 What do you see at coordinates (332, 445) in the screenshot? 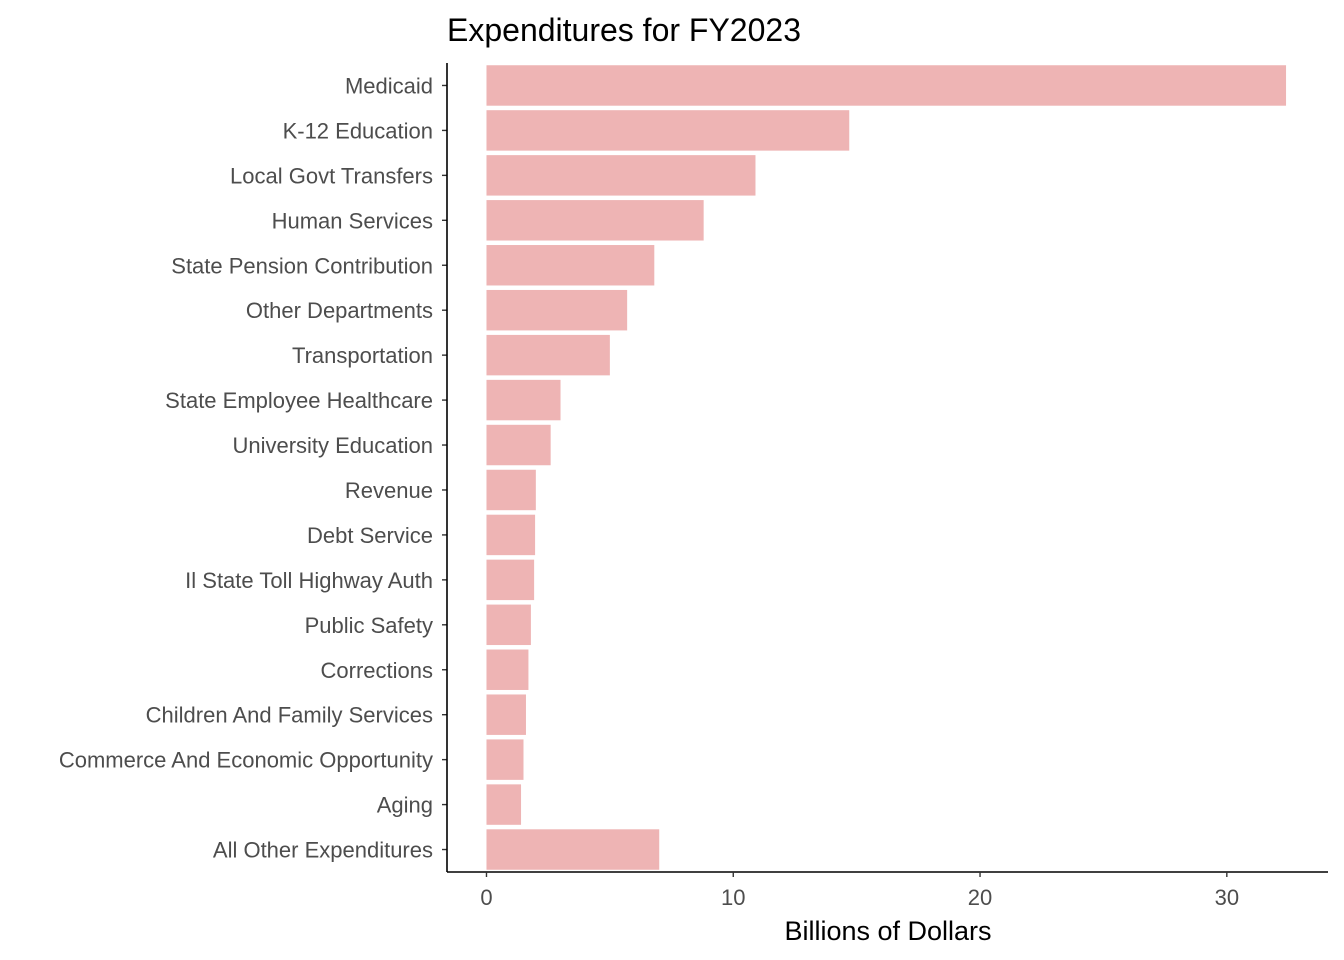
I see `y-tick-label: University Education` at bounding box center [332, 445].